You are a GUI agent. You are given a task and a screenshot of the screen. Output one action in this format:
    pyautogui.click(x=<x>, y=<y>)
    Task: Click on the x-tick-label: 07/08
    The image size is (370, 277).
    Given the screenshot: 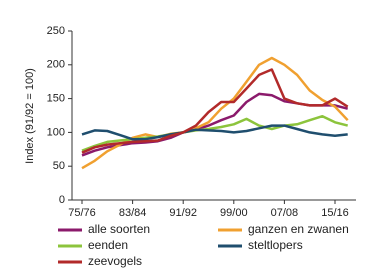 What is the action you would take?
    pyautogui.click(x=285, y=213)
    